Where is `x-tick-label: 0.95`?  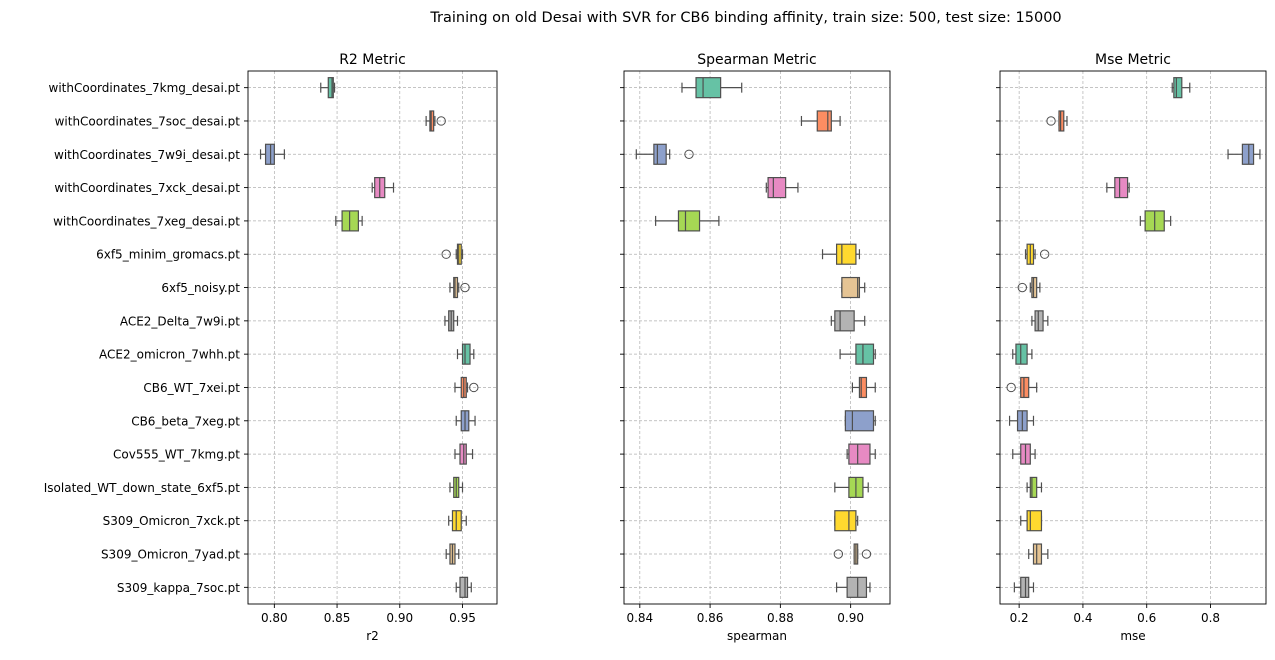
x-tick-label: 0.95 is located at coordinates (462, 618).